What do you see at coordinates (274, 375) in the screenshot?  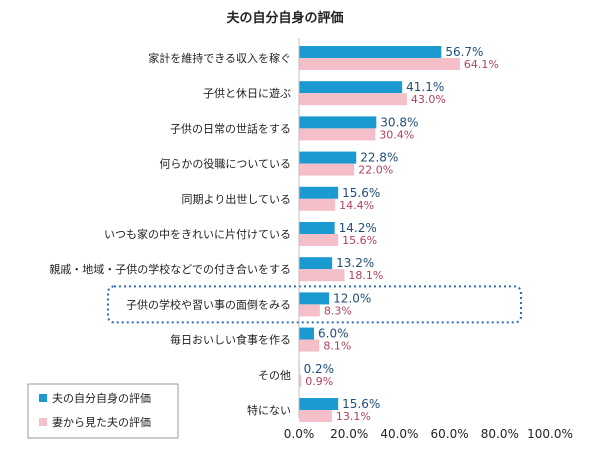 I see `category-label: その他` at bounding box center [274, 375].